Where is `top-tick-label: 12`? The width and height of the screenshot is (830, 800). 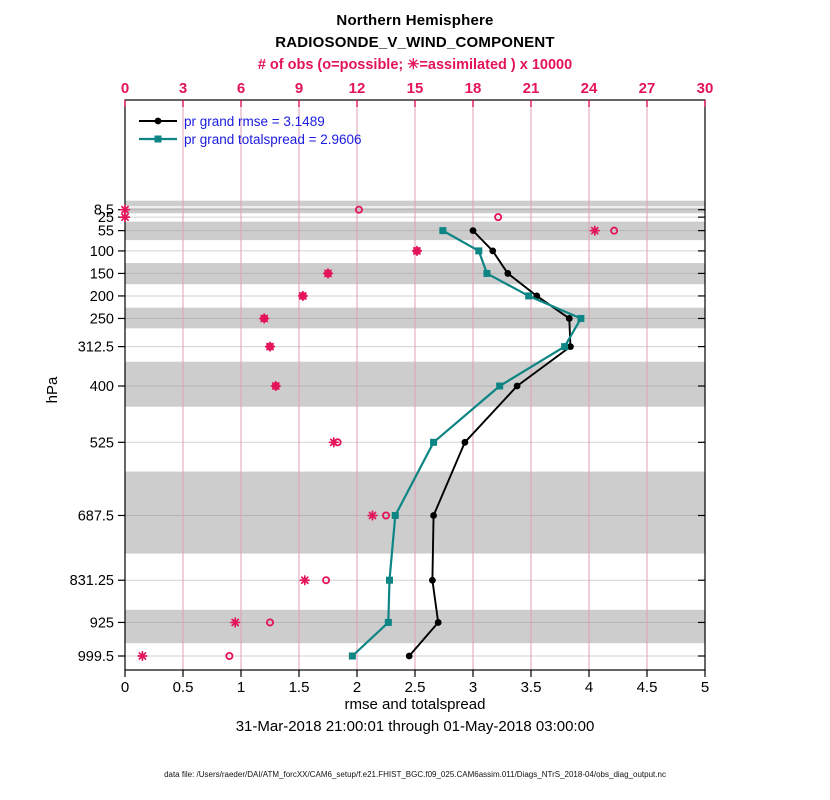 top-tick-label: 12 is located at coordinates (357, 88).